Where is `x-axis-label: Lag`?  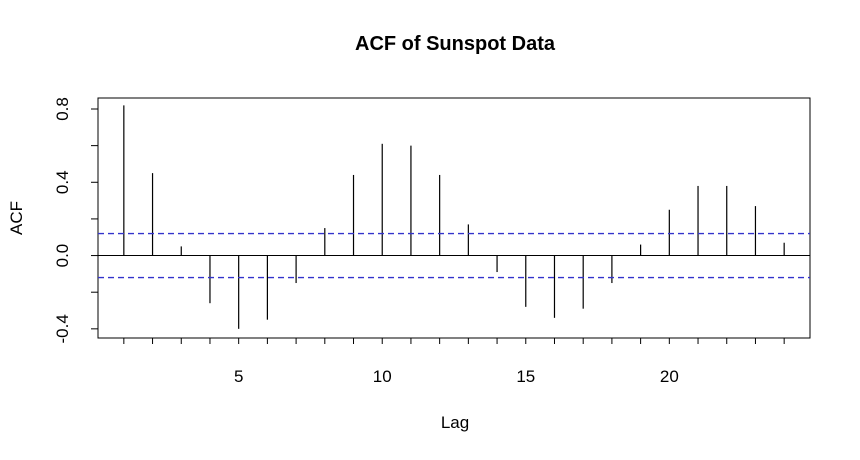
x-axis-label: Lag is located at coordinates (455, 422).